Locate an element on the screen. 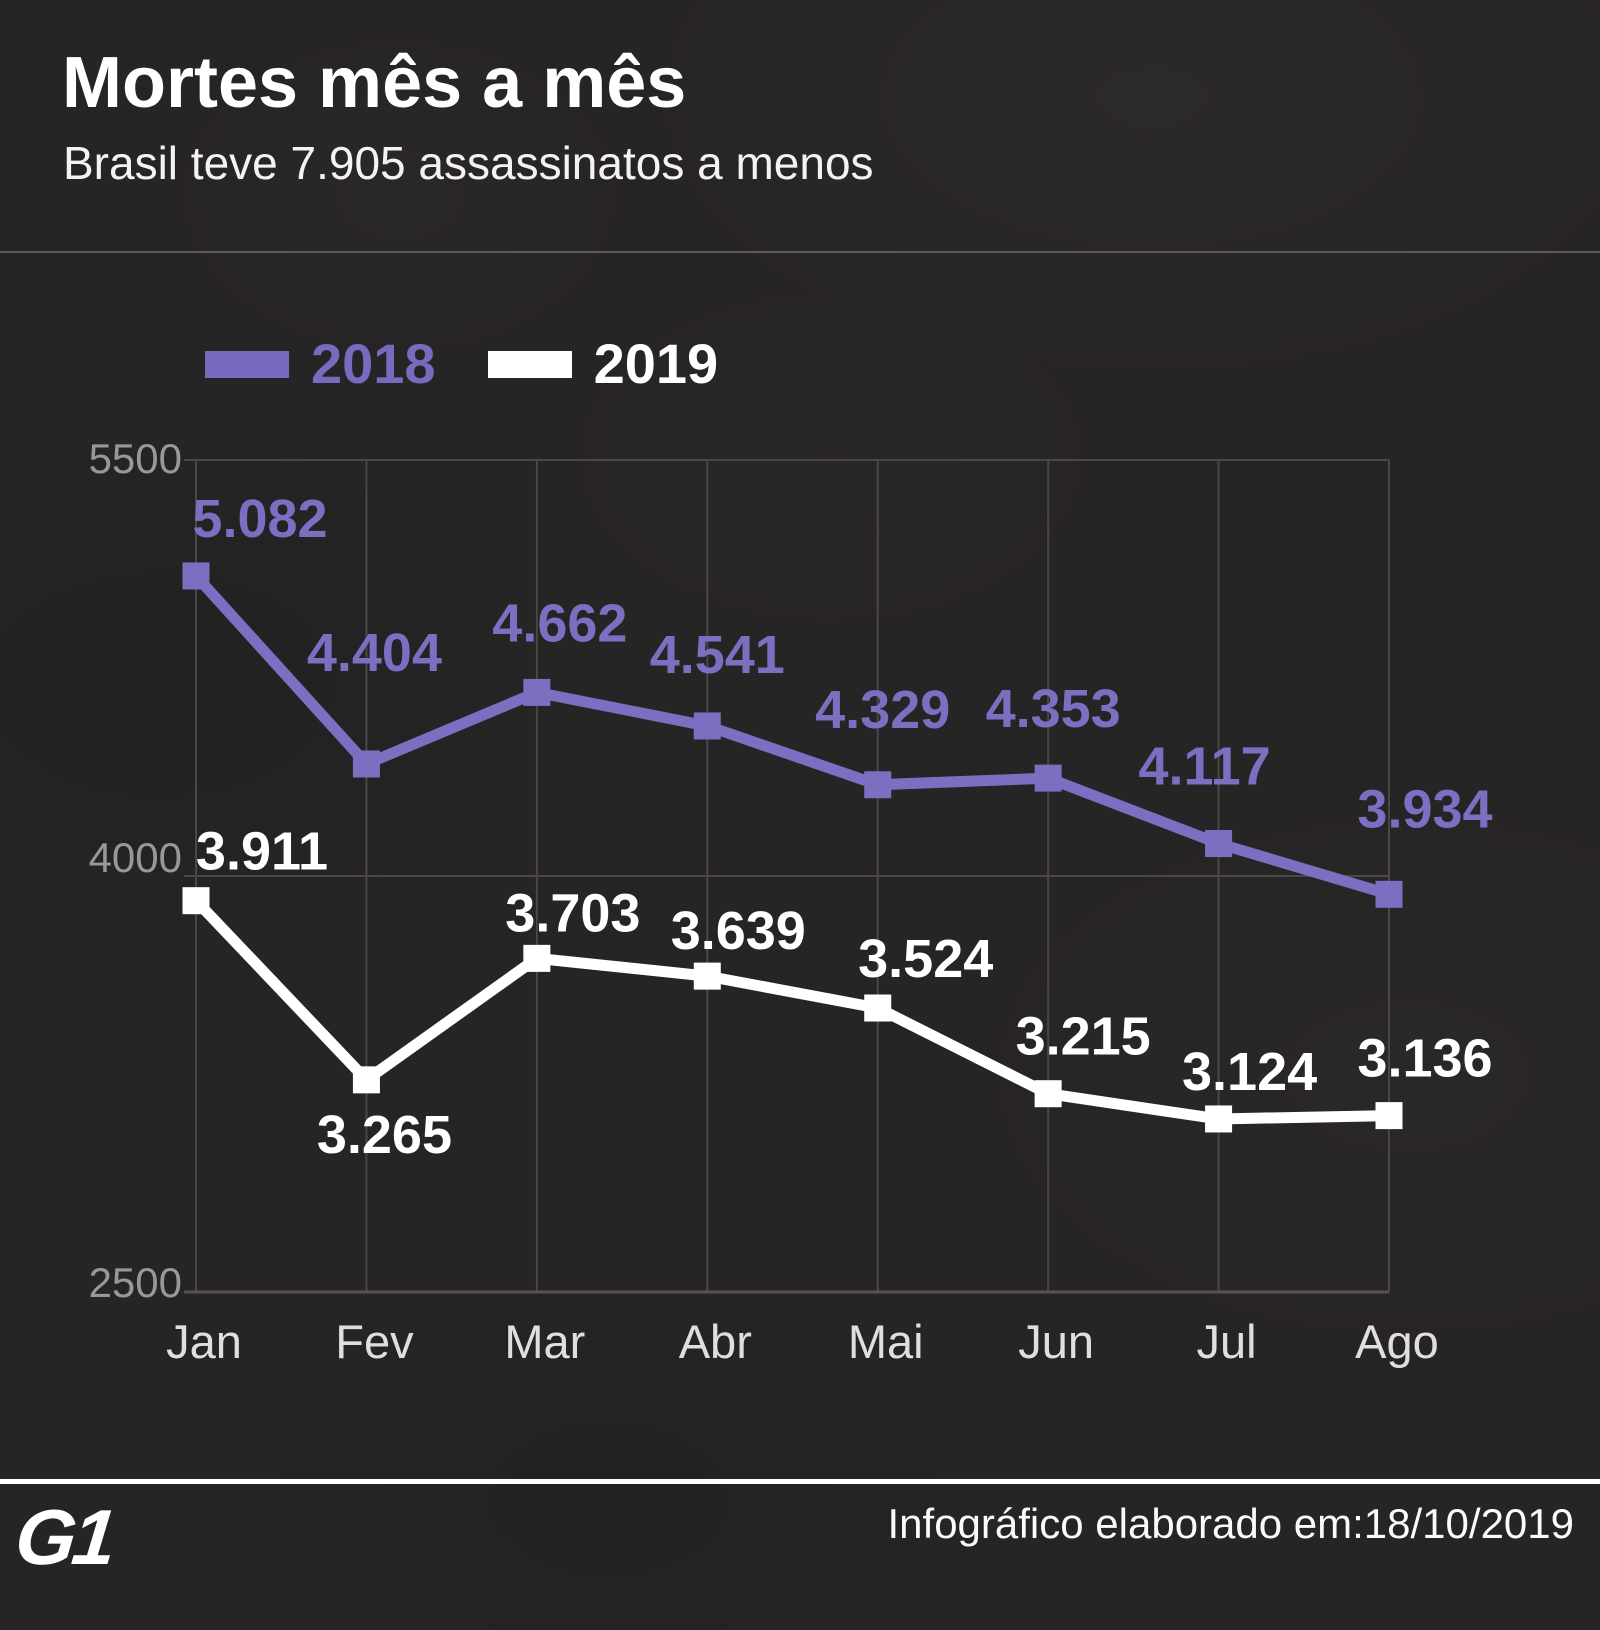 The image size is (1600, 1630). x-tick-label: Jun is located at coordinates (1056, 1341).